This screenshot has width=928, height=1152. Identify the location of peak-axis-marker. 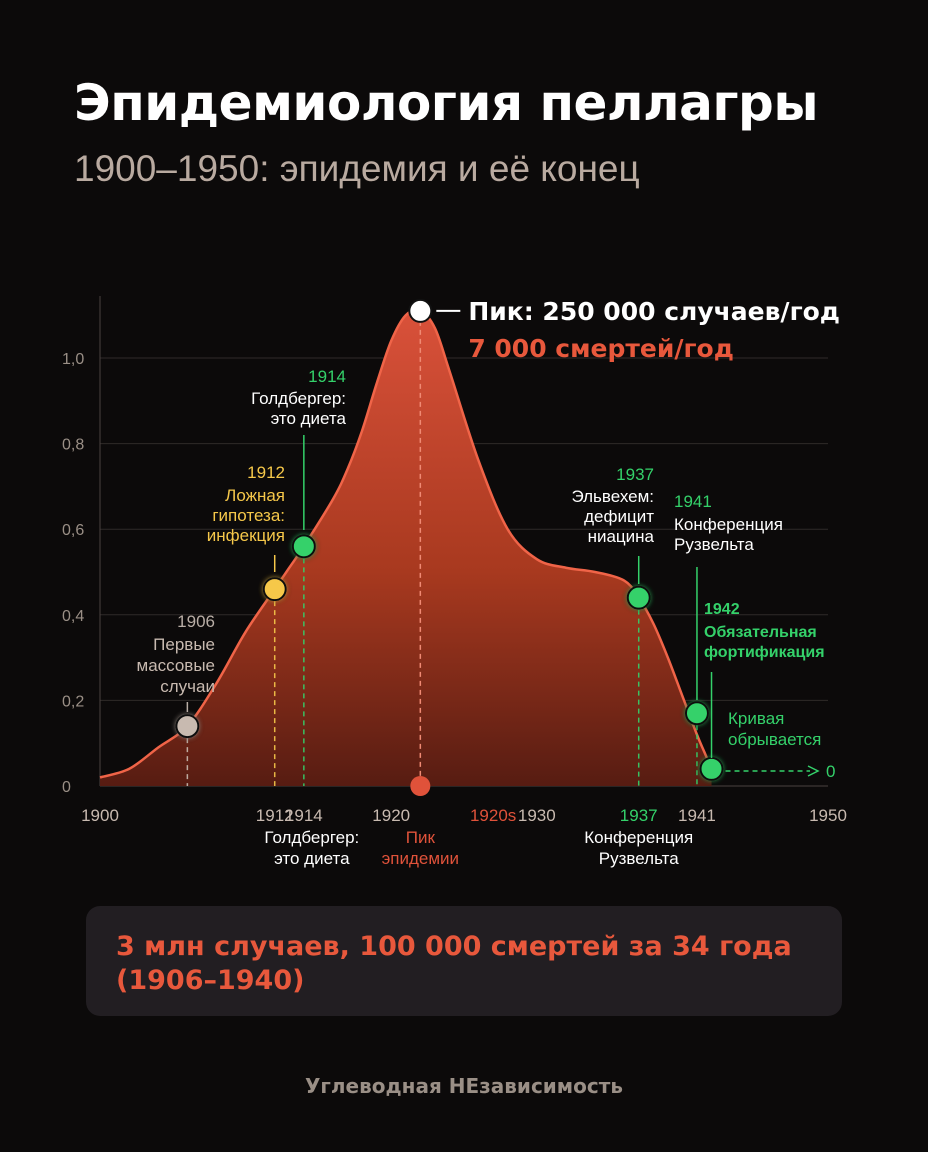
(420, 786).